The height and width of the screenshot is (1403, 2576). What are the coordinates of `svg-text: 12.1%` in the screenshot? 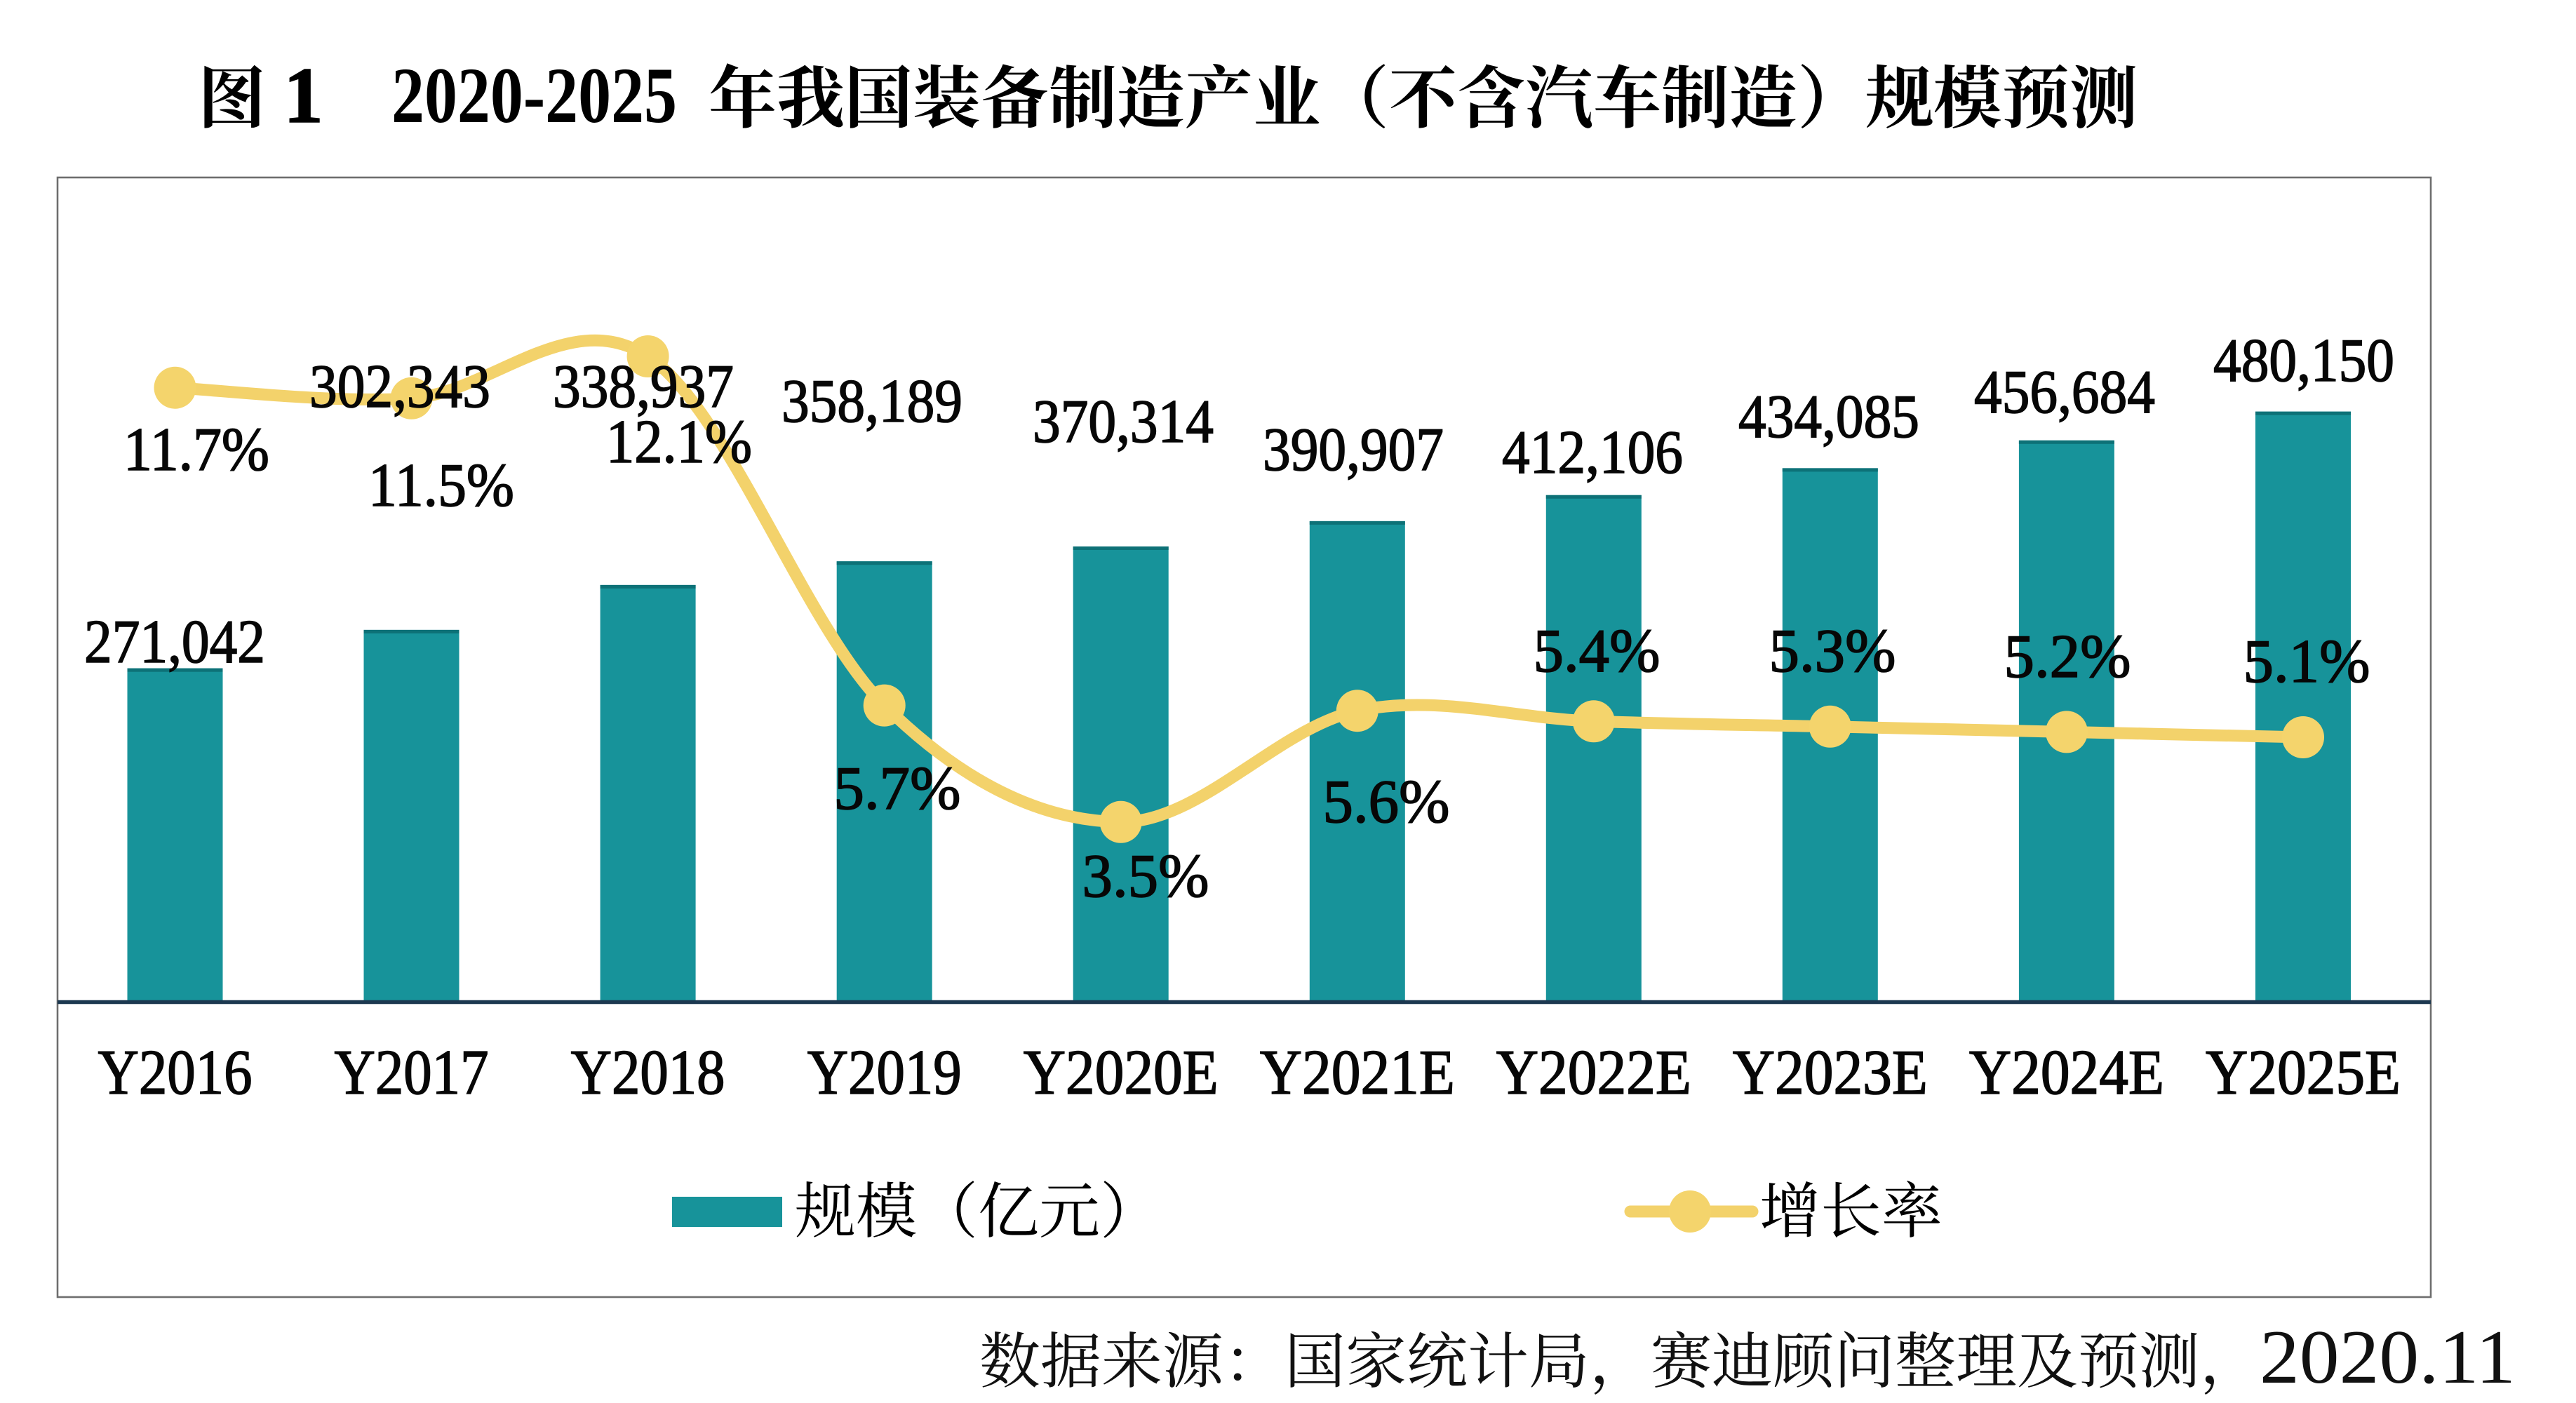 It's located at (679, 442).